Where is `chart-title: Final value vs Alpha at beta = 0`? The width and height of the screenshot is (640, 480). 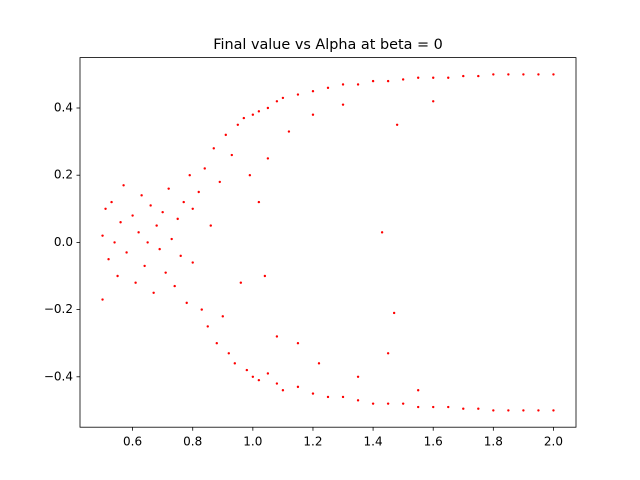
chart-title: Final value vs Alpha at beta = 0 is located at coordinates (328, 45).